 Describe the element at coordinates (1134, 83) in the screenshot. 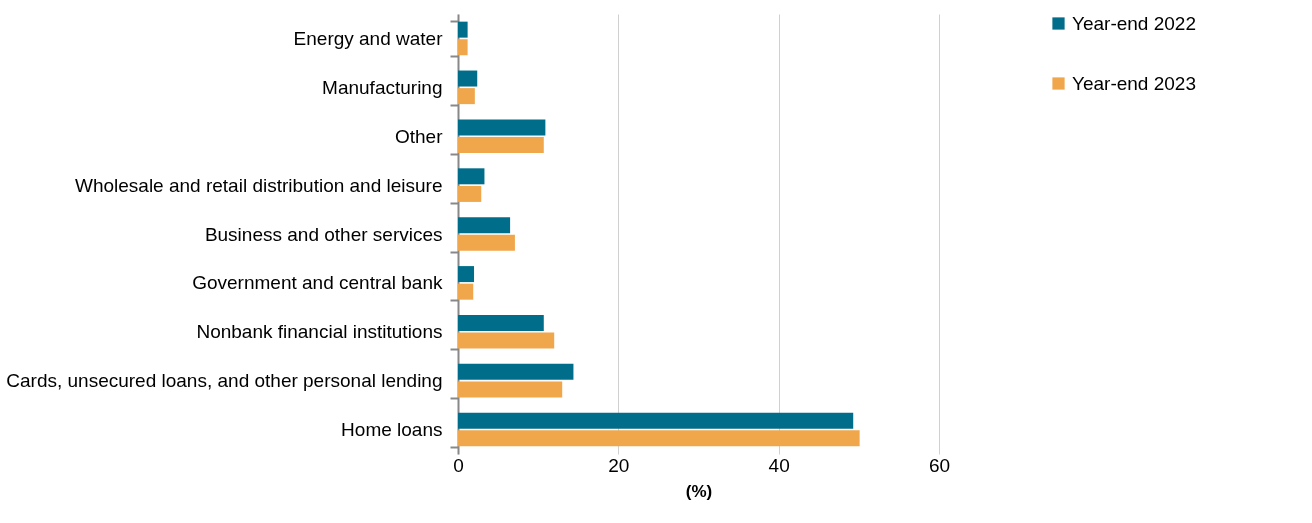

I see `legend-label: Year-end 2023` at that location.